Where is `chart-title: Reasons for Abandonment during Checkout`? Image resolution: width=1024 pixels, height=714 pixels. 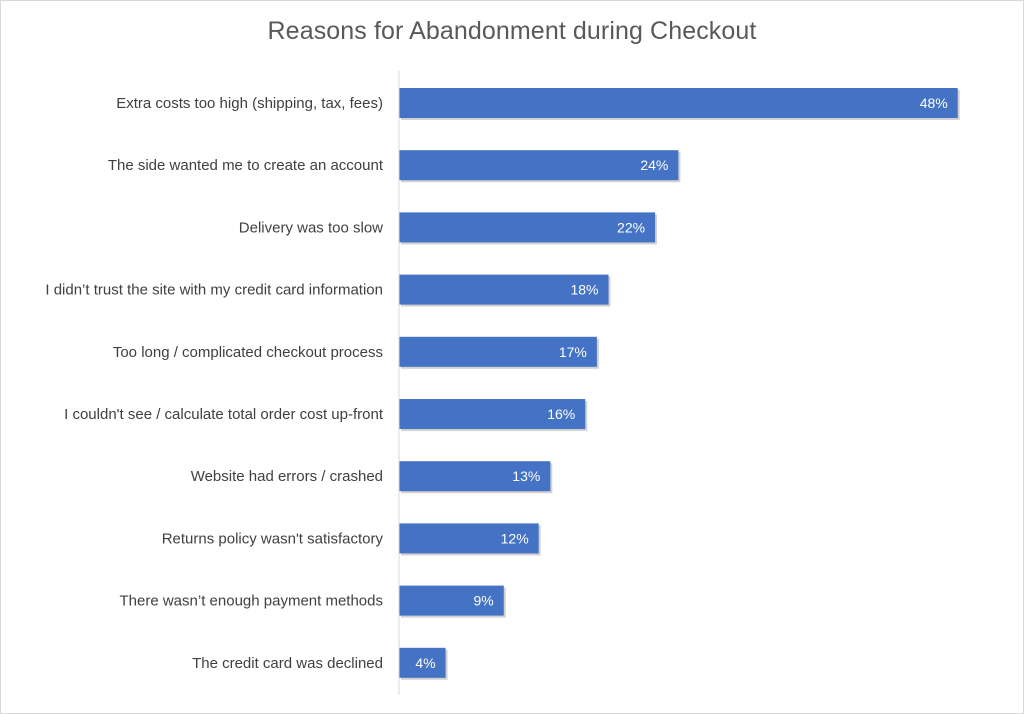
chart-title: Reasons for Abandonment during Checkout is located at coordinates (512, 31).